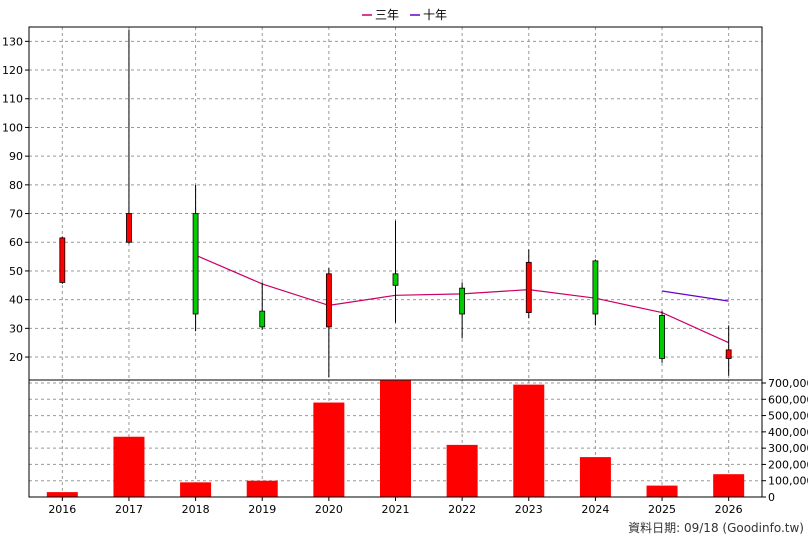 The height and width of the screenshot is (540, 808). Describe the element at coordinates (196, 509) in the screenshot. I see `x-tick-label: 2018` at that location.